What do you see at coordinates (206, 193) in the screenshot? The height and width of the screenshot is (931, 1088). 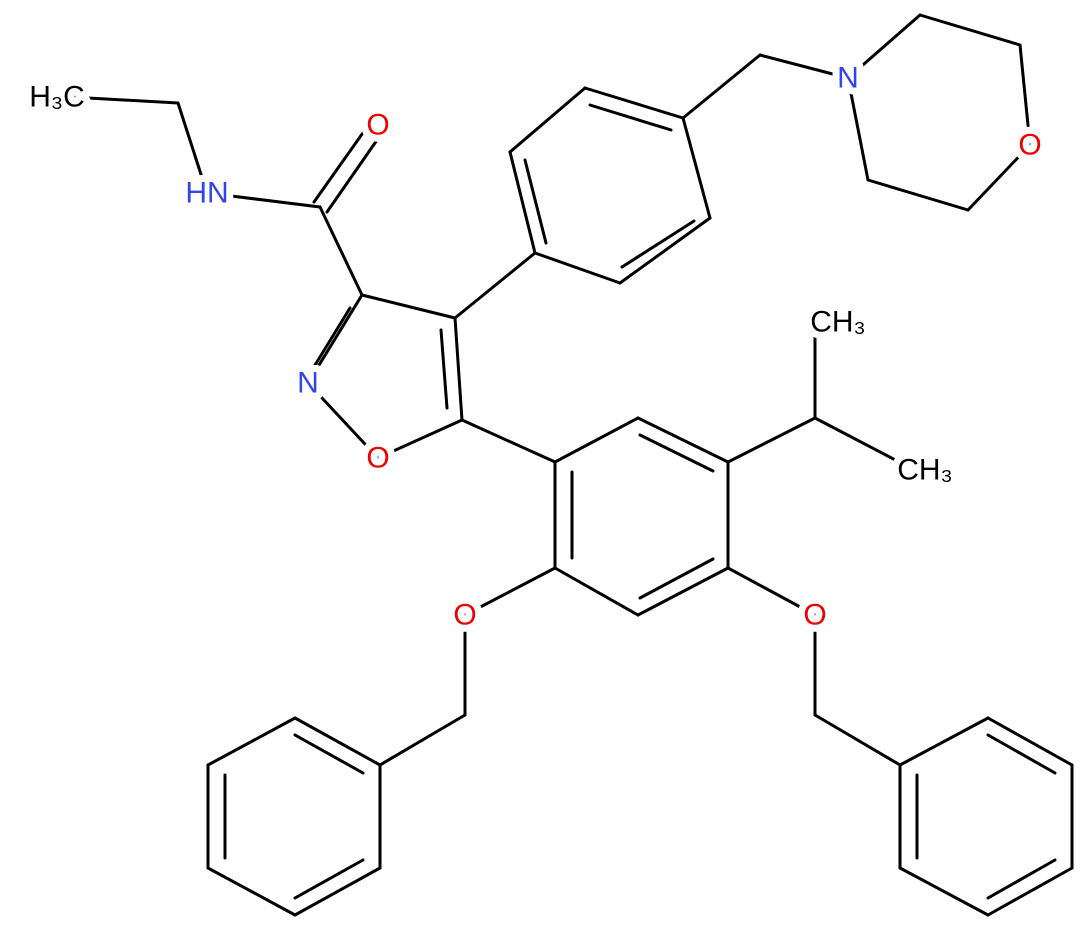 I see `atom-label: HN` at bounding box center [206, 193].